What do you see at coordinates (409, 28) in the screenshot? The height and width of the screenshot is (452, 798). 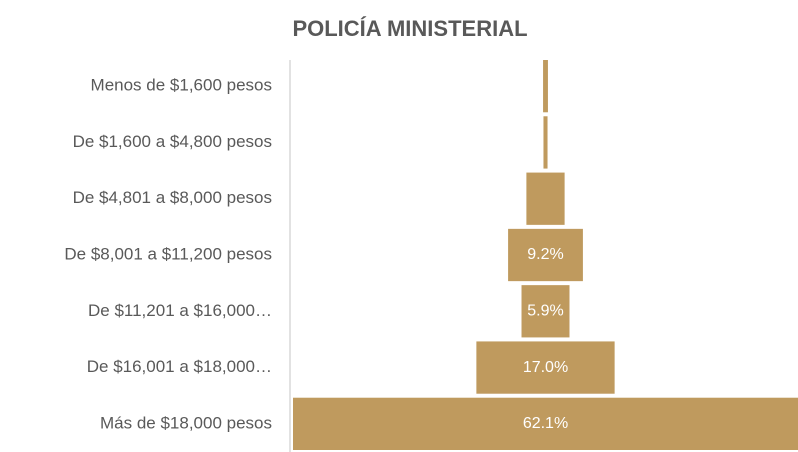 I see `chart-title: POLICÍA MINISTERIAL` at bounding box center [409, 28].